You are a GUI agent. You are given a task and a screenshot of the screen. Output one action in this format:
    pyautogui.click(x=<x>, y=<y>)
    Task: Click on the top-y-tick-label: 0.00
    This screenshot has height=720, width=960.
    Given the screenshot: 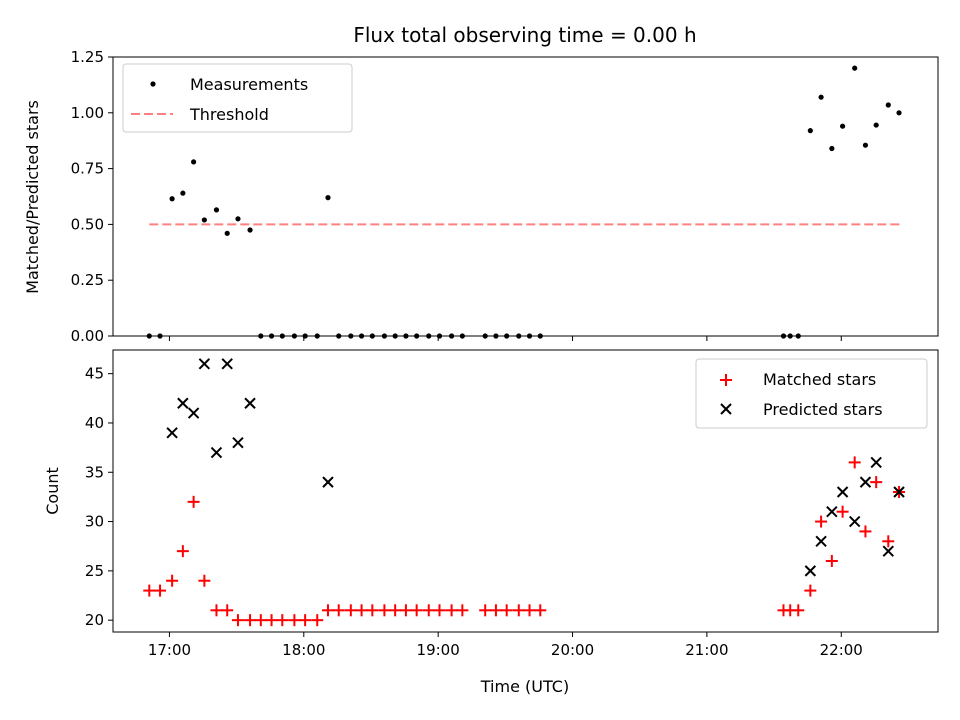 What is the action you would take?
    pyautogui.click(x=87, y=336)
    